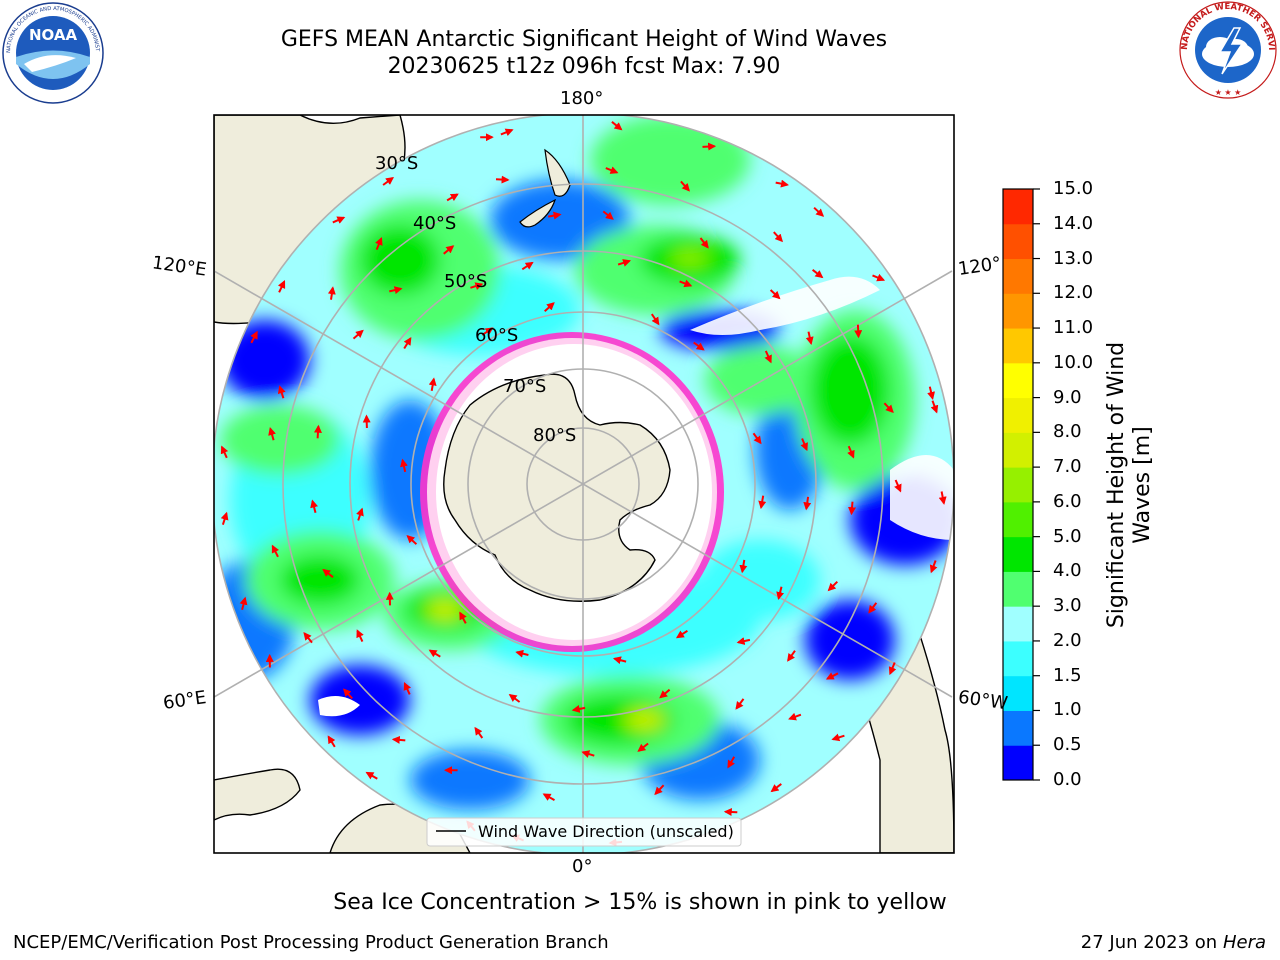  I want to click on colorbar-tick-label: 1.0, so click(1067, 710).